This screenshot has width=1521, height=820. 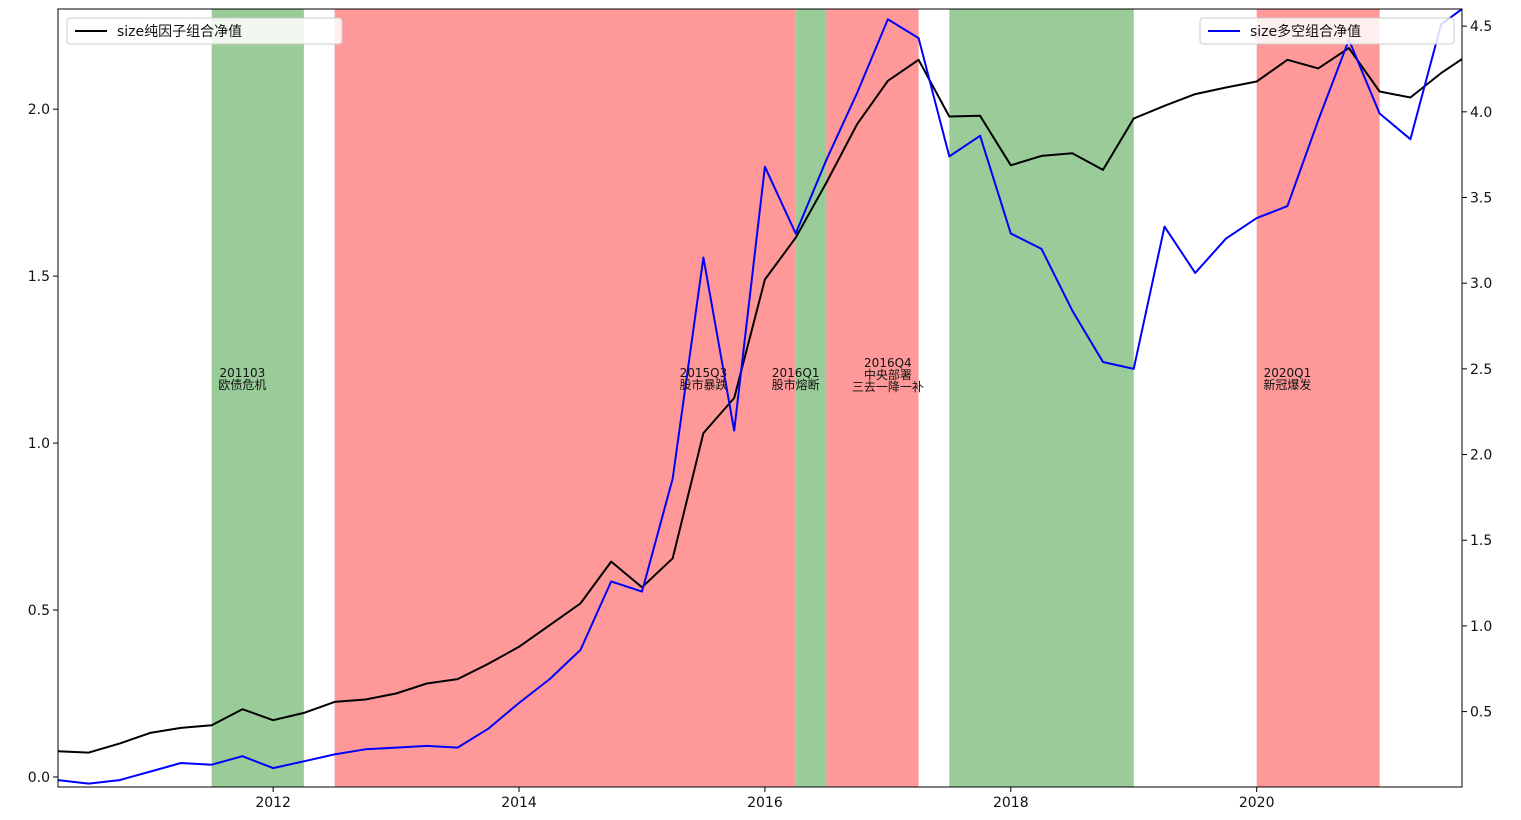 What do you see at coordinates (1011, 803) in the screenshot?
I see `x-tick-label-3: 2018` at bounding box center [1011, 803].